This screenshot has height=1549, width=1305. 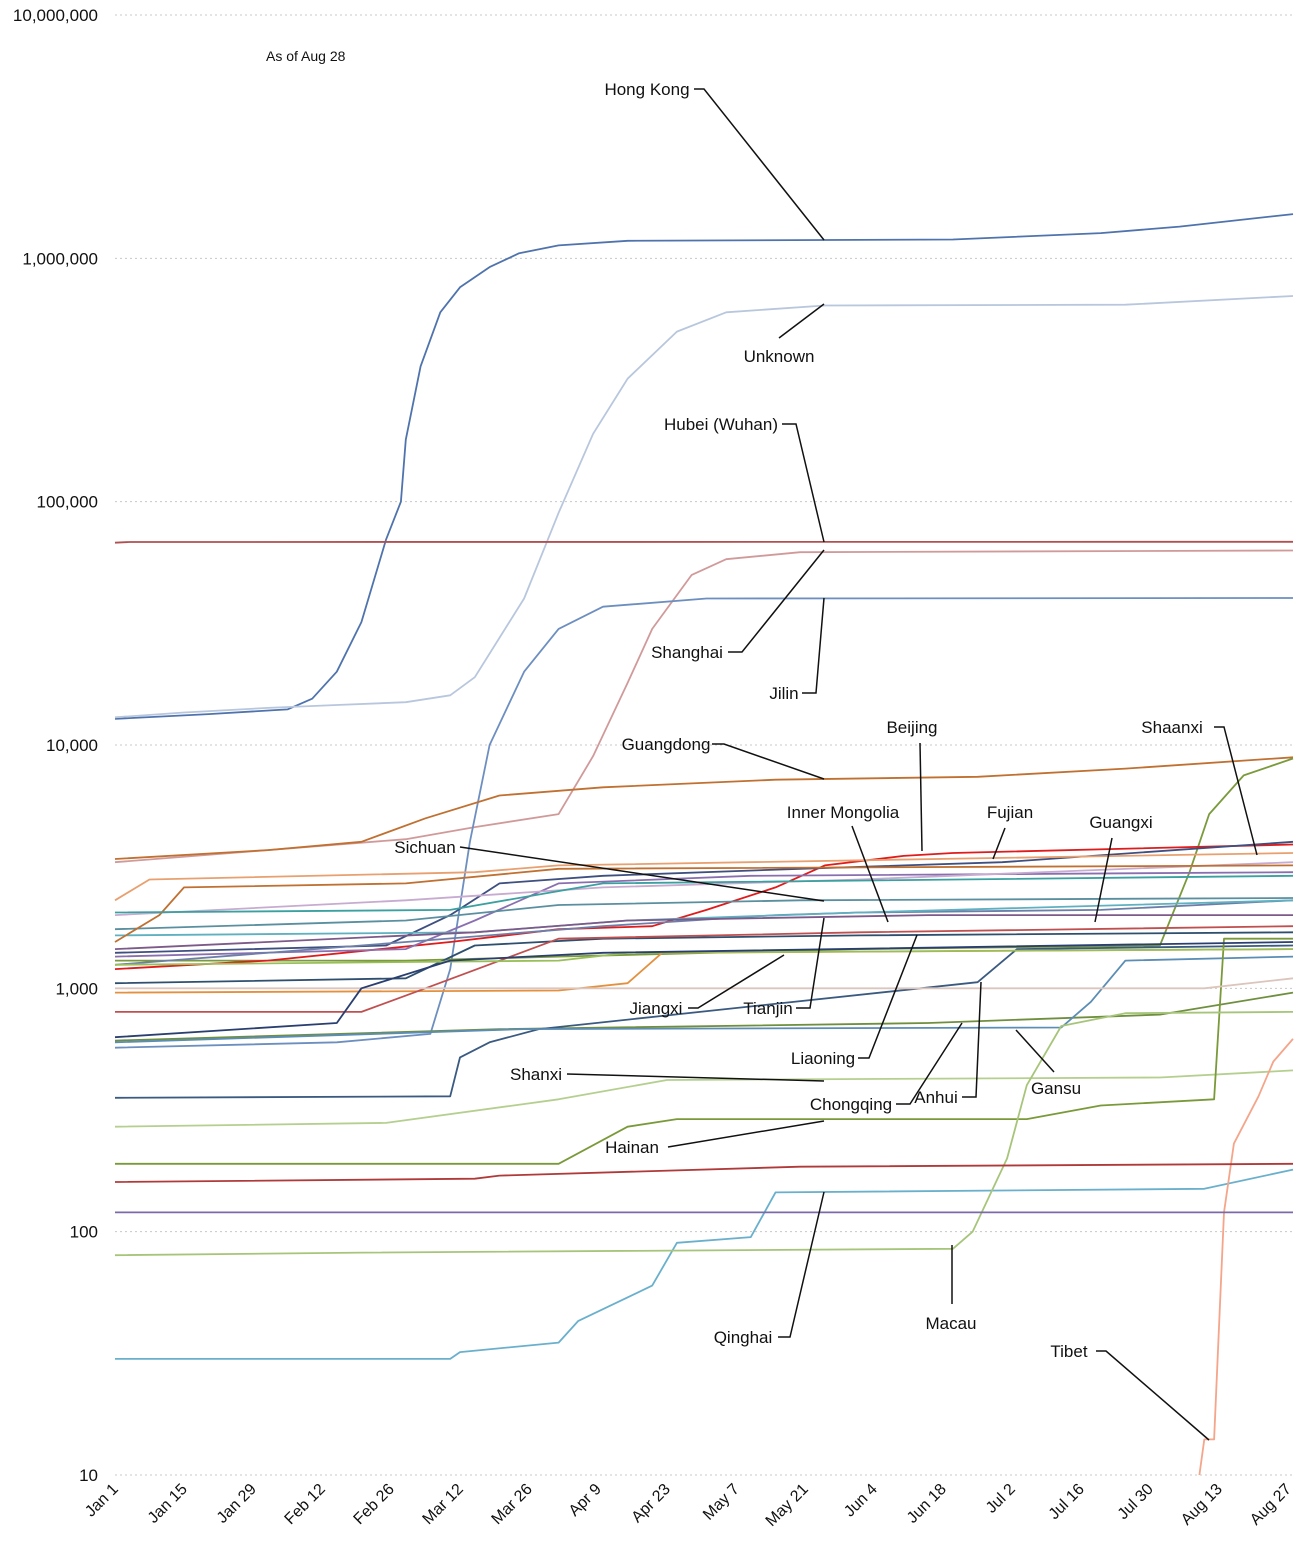 What do you see at coordinates (768, 761) in the screenshot?
I see `leader-line-guangdong` at bounding box center [768, 761].